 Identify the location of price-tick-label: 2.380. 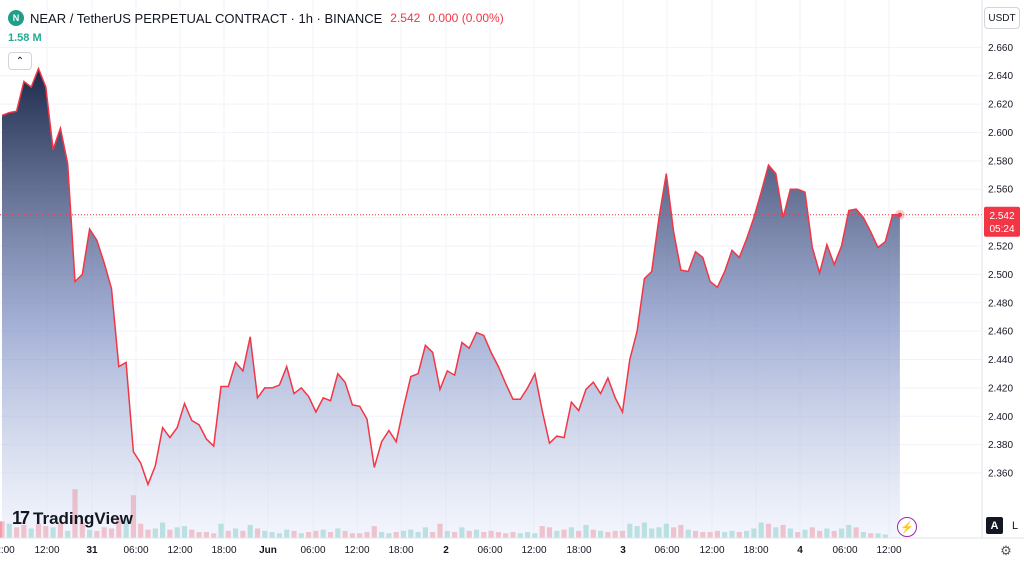
(1000, 445).